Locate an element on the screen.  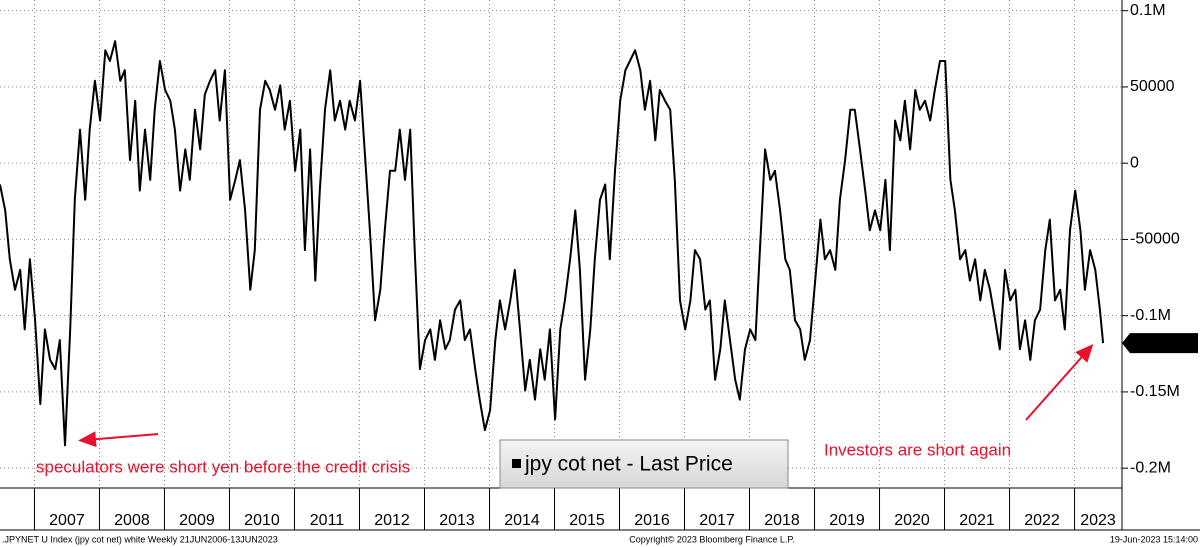
legend-swatch is located at coordinates (516, 463).